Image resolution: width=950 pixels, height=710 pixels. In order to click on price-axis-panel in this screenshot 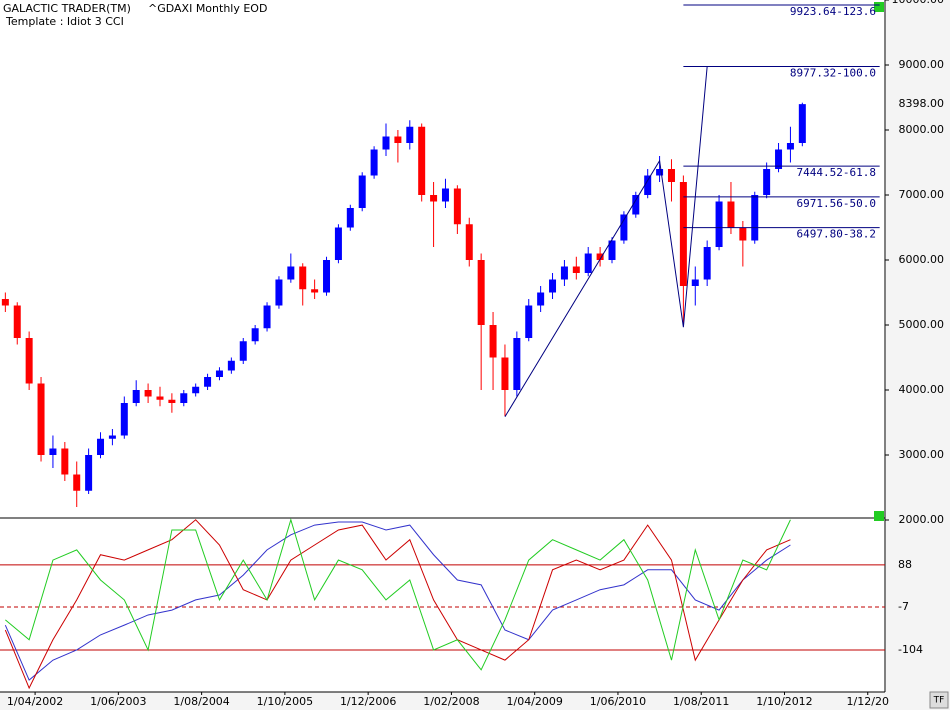, I will do `click(918, 355)`.